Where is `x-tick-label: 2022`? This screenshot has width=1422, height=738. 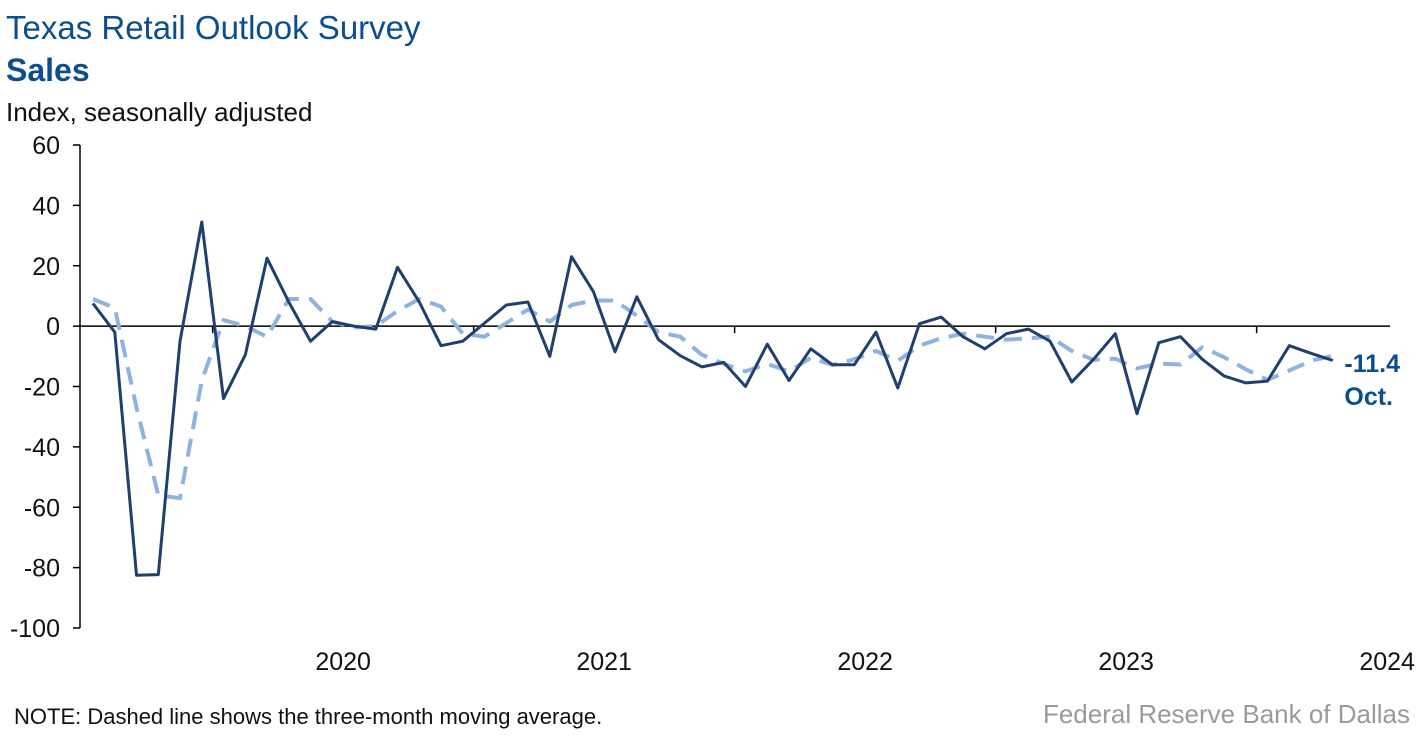
x-tick-label: 2022 is located at coordinates (865, 662).